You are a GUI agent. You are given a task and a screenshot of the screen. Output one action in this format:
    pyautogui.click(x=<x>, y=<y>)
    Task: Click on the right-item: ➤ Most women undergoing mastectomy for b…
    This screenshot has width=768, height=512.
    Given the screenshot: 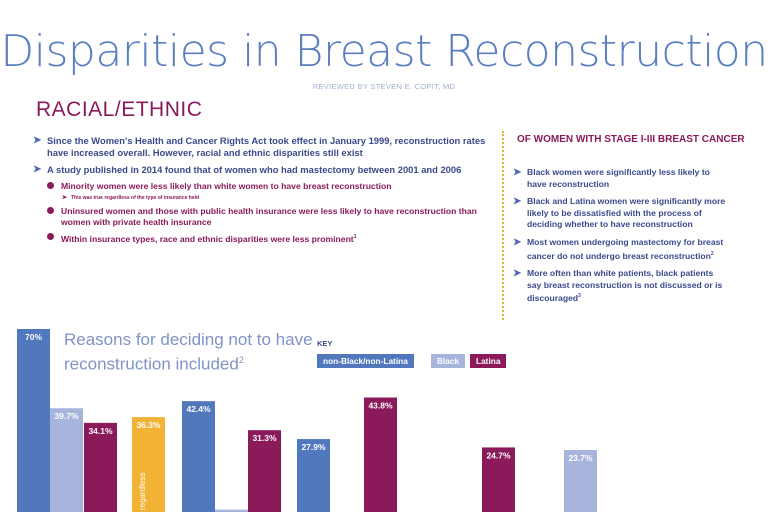 What is the action you would take?
    pyautogui.click(x=620, y=249)
    